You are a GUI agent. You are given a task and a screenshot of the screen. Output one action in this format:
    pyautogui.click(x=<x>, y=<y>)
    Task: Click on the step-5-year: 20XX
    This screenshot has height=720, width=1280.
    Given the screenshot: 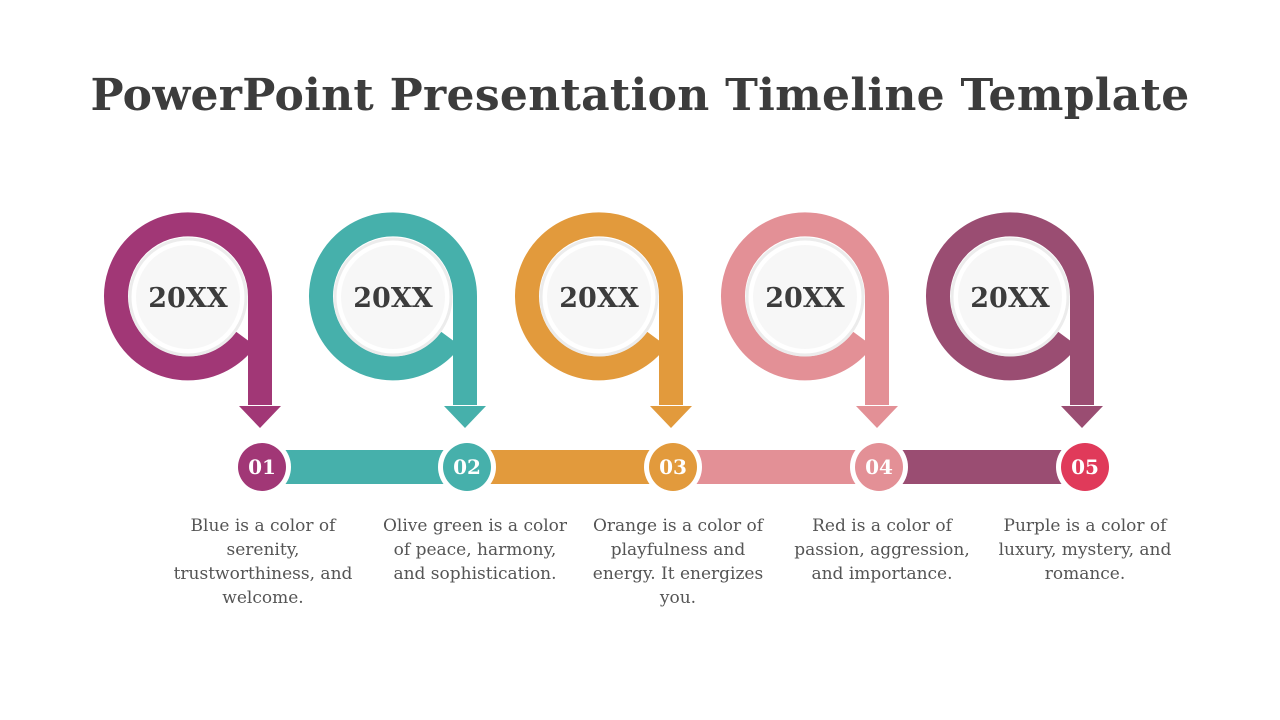 What is the action you would take?
    pyautogui.click(x=1010, y=298)
    